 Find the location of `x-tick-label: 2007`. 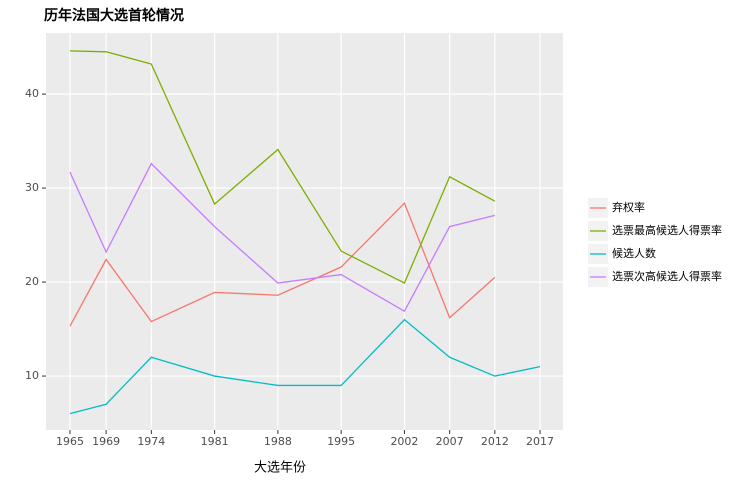

x-tick-label: 2007 is located at coordinates (450, 441).